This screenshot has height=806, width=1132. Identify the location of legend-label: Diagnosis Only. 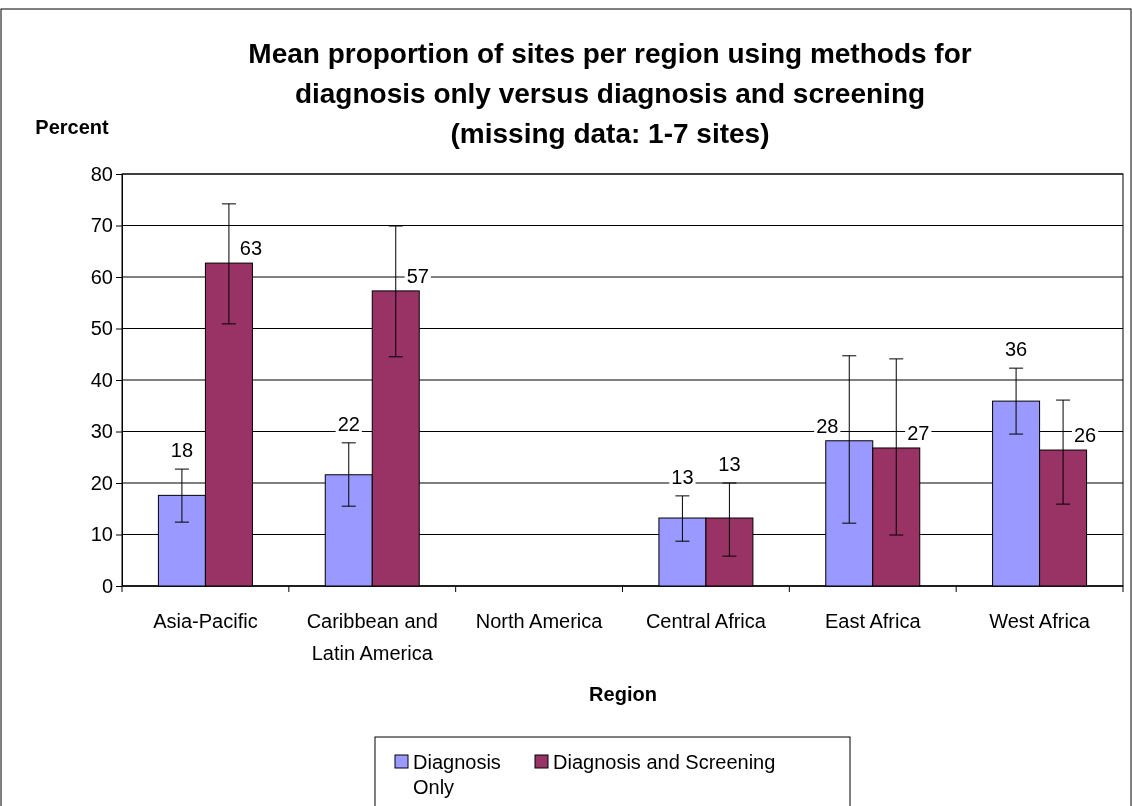
(457, 774).